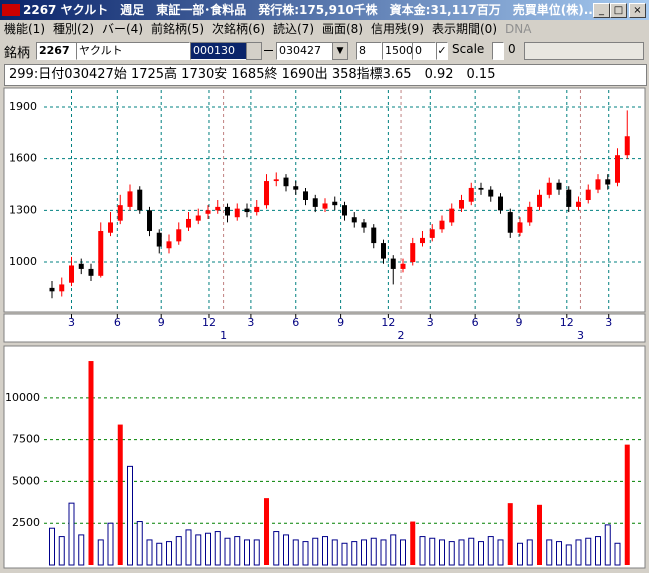  Describe the element at coordinates (398, 51) in the screenshot. I see `n2-field: 1500` at that location.